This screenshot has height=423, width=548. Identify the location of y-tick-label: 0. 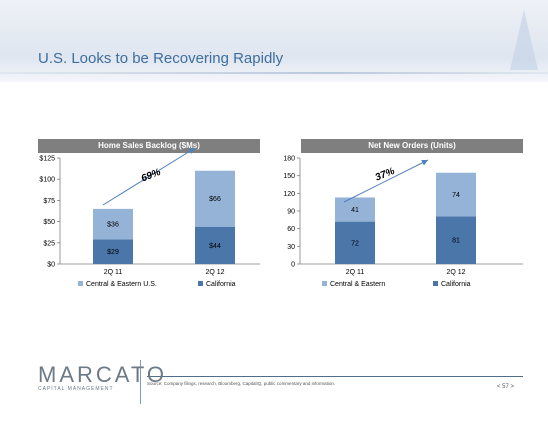
(293, 265).